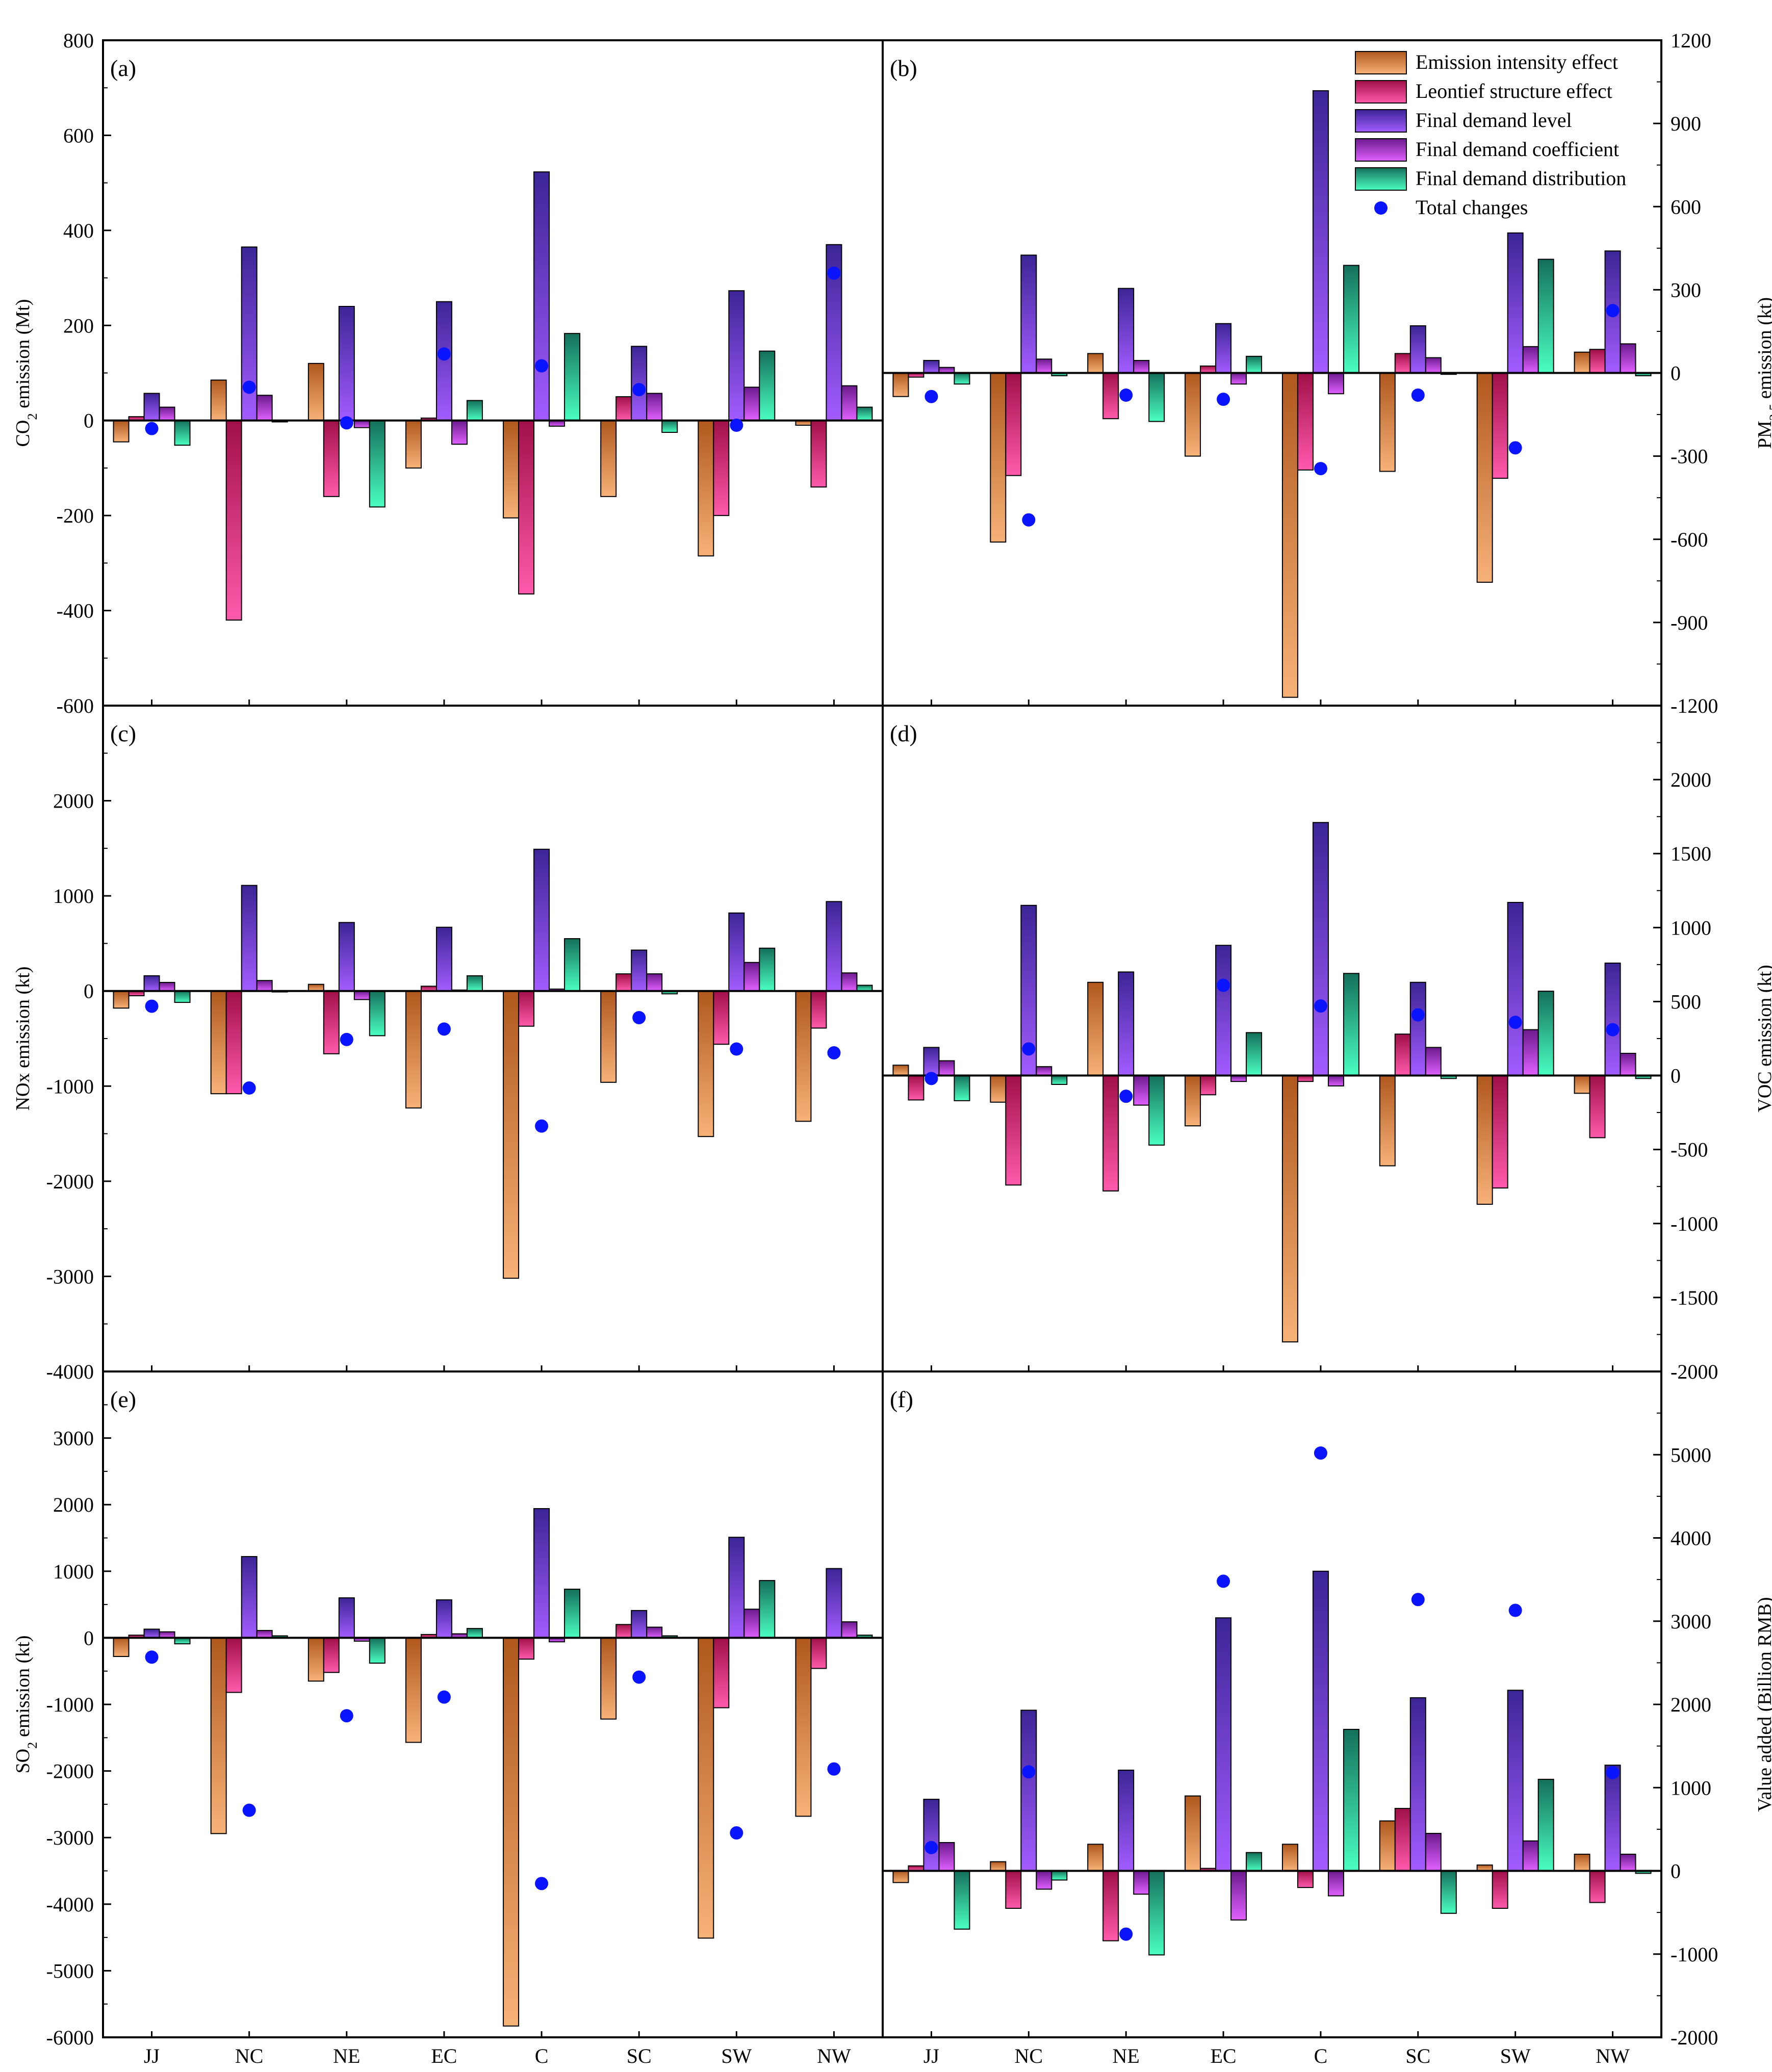 The width and height of the screenshot is (1772, 2072). Describe the element at coordinates (1690, 456) in the screenshot. I see `y-tick-label: -300` at that location.